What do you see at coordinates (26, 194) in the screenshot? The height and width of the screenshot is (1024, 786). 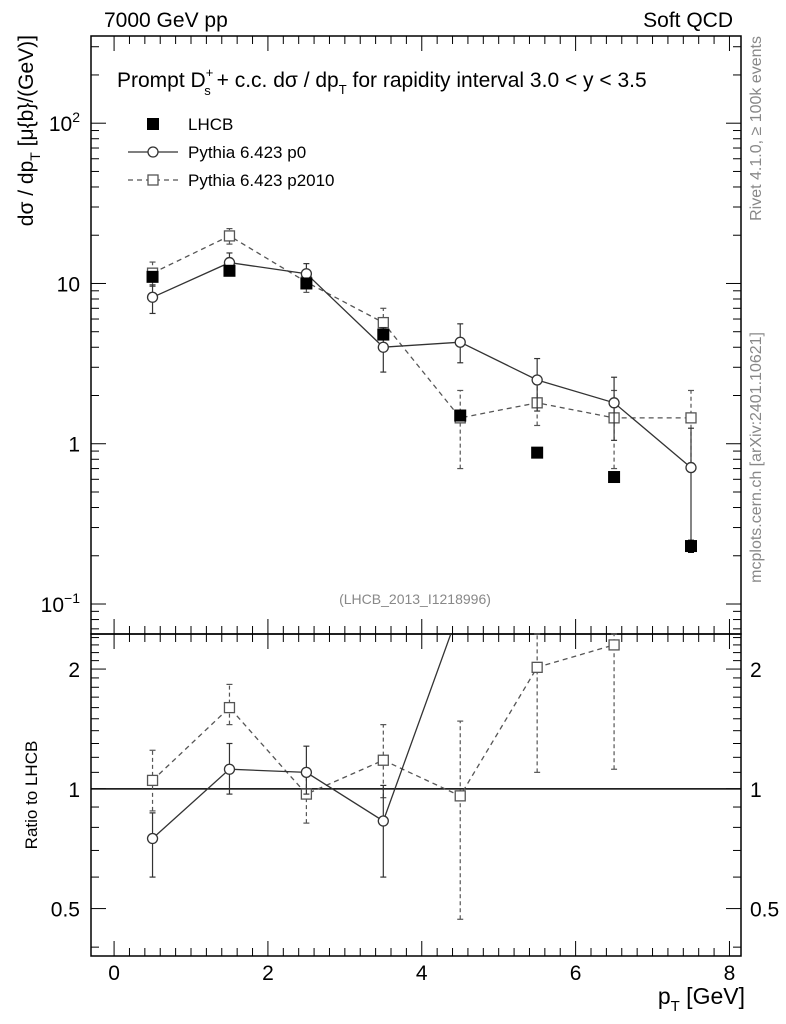 I see `main-ylabel-main: dσ / dp` at bounding box center [26, 194].